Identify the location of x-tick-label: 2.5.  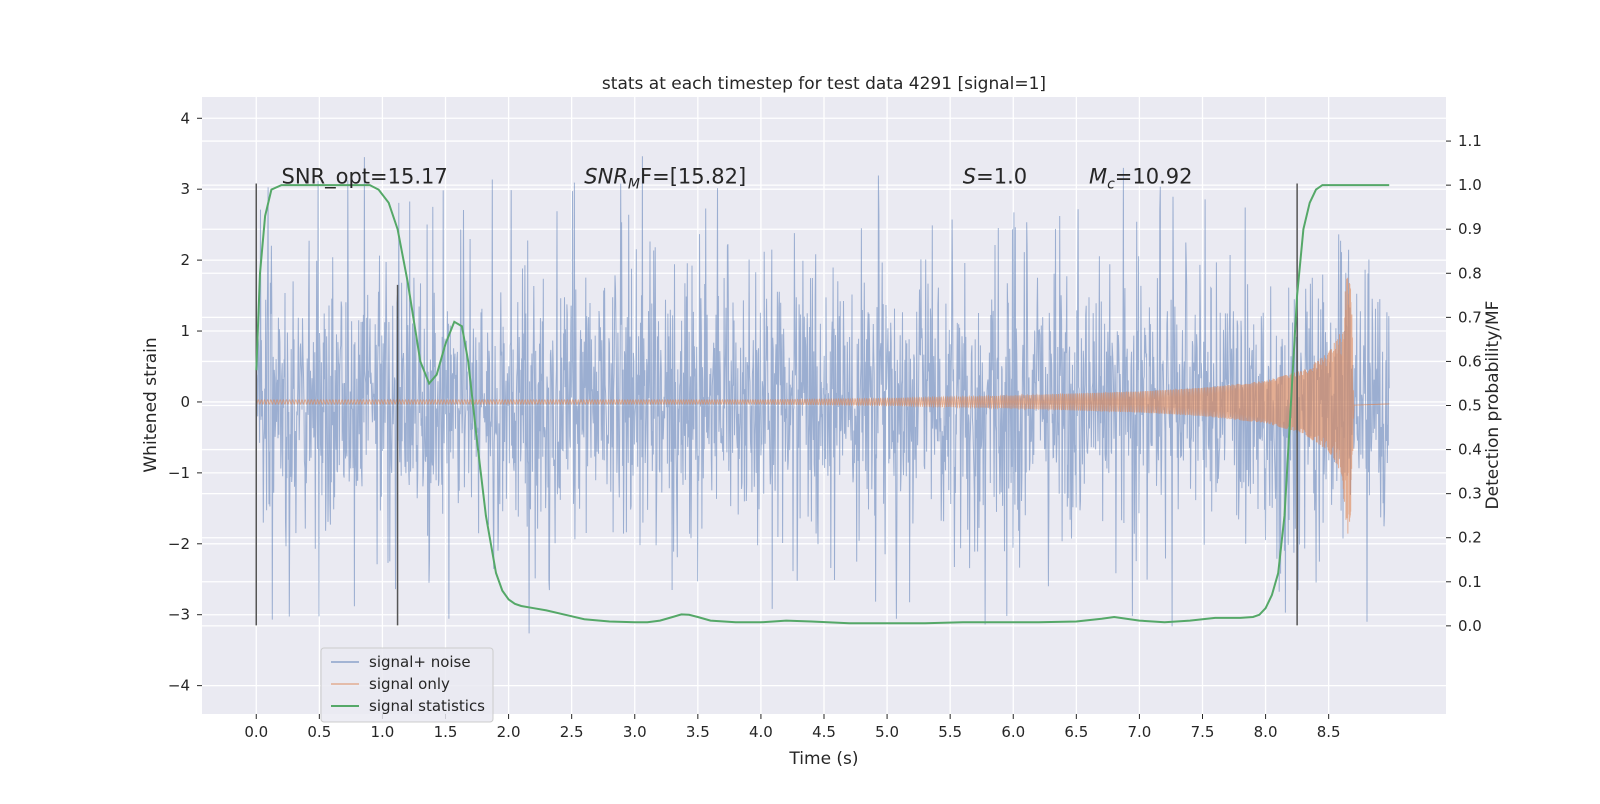
(572, 732).